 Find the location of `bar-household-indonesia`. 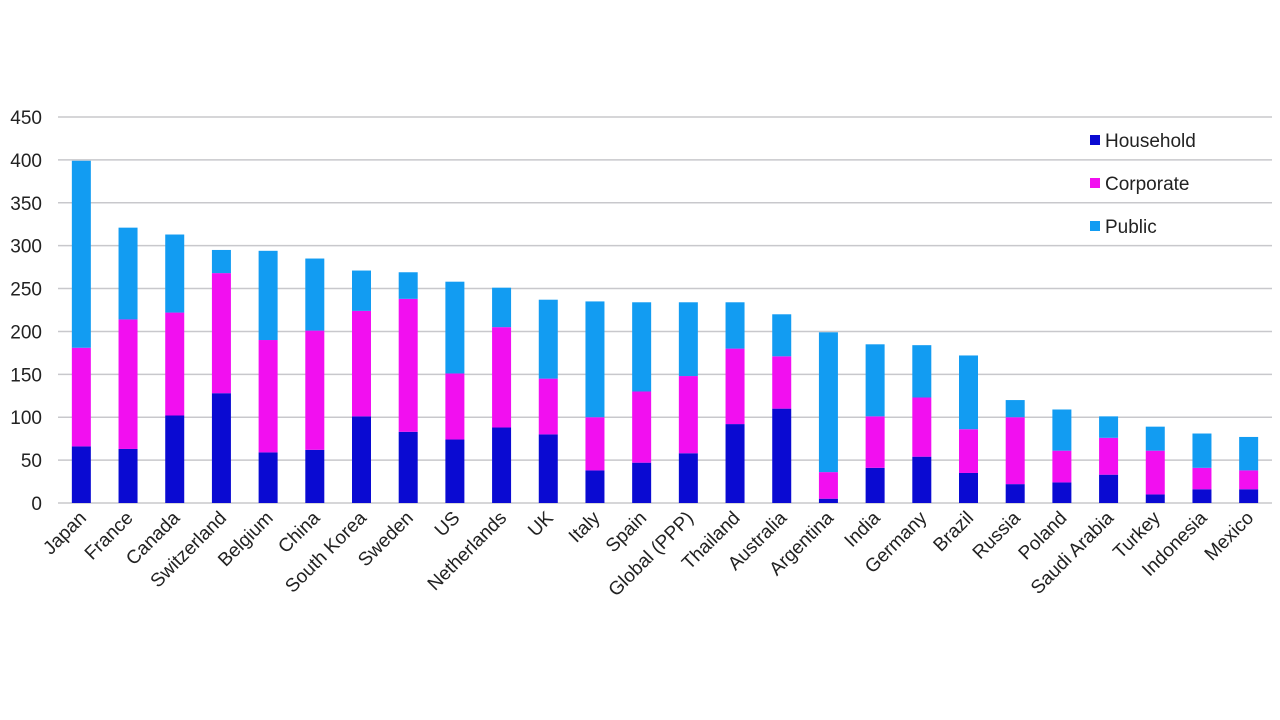

bar-household-indonesia is located at coordinates (1202, 496).